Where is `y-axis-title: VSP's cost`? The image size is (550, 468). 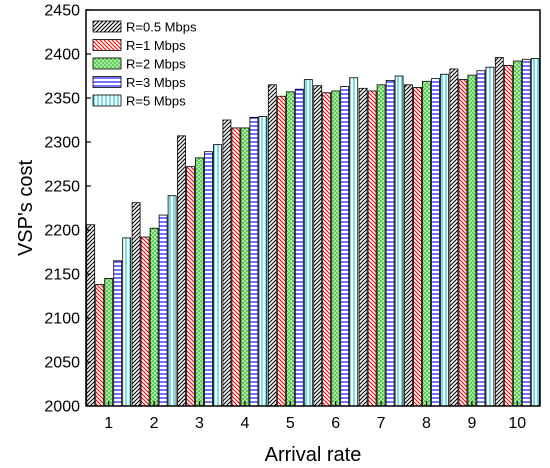 y-axis-title: VSP's cost is located at coordinates (26, 208).